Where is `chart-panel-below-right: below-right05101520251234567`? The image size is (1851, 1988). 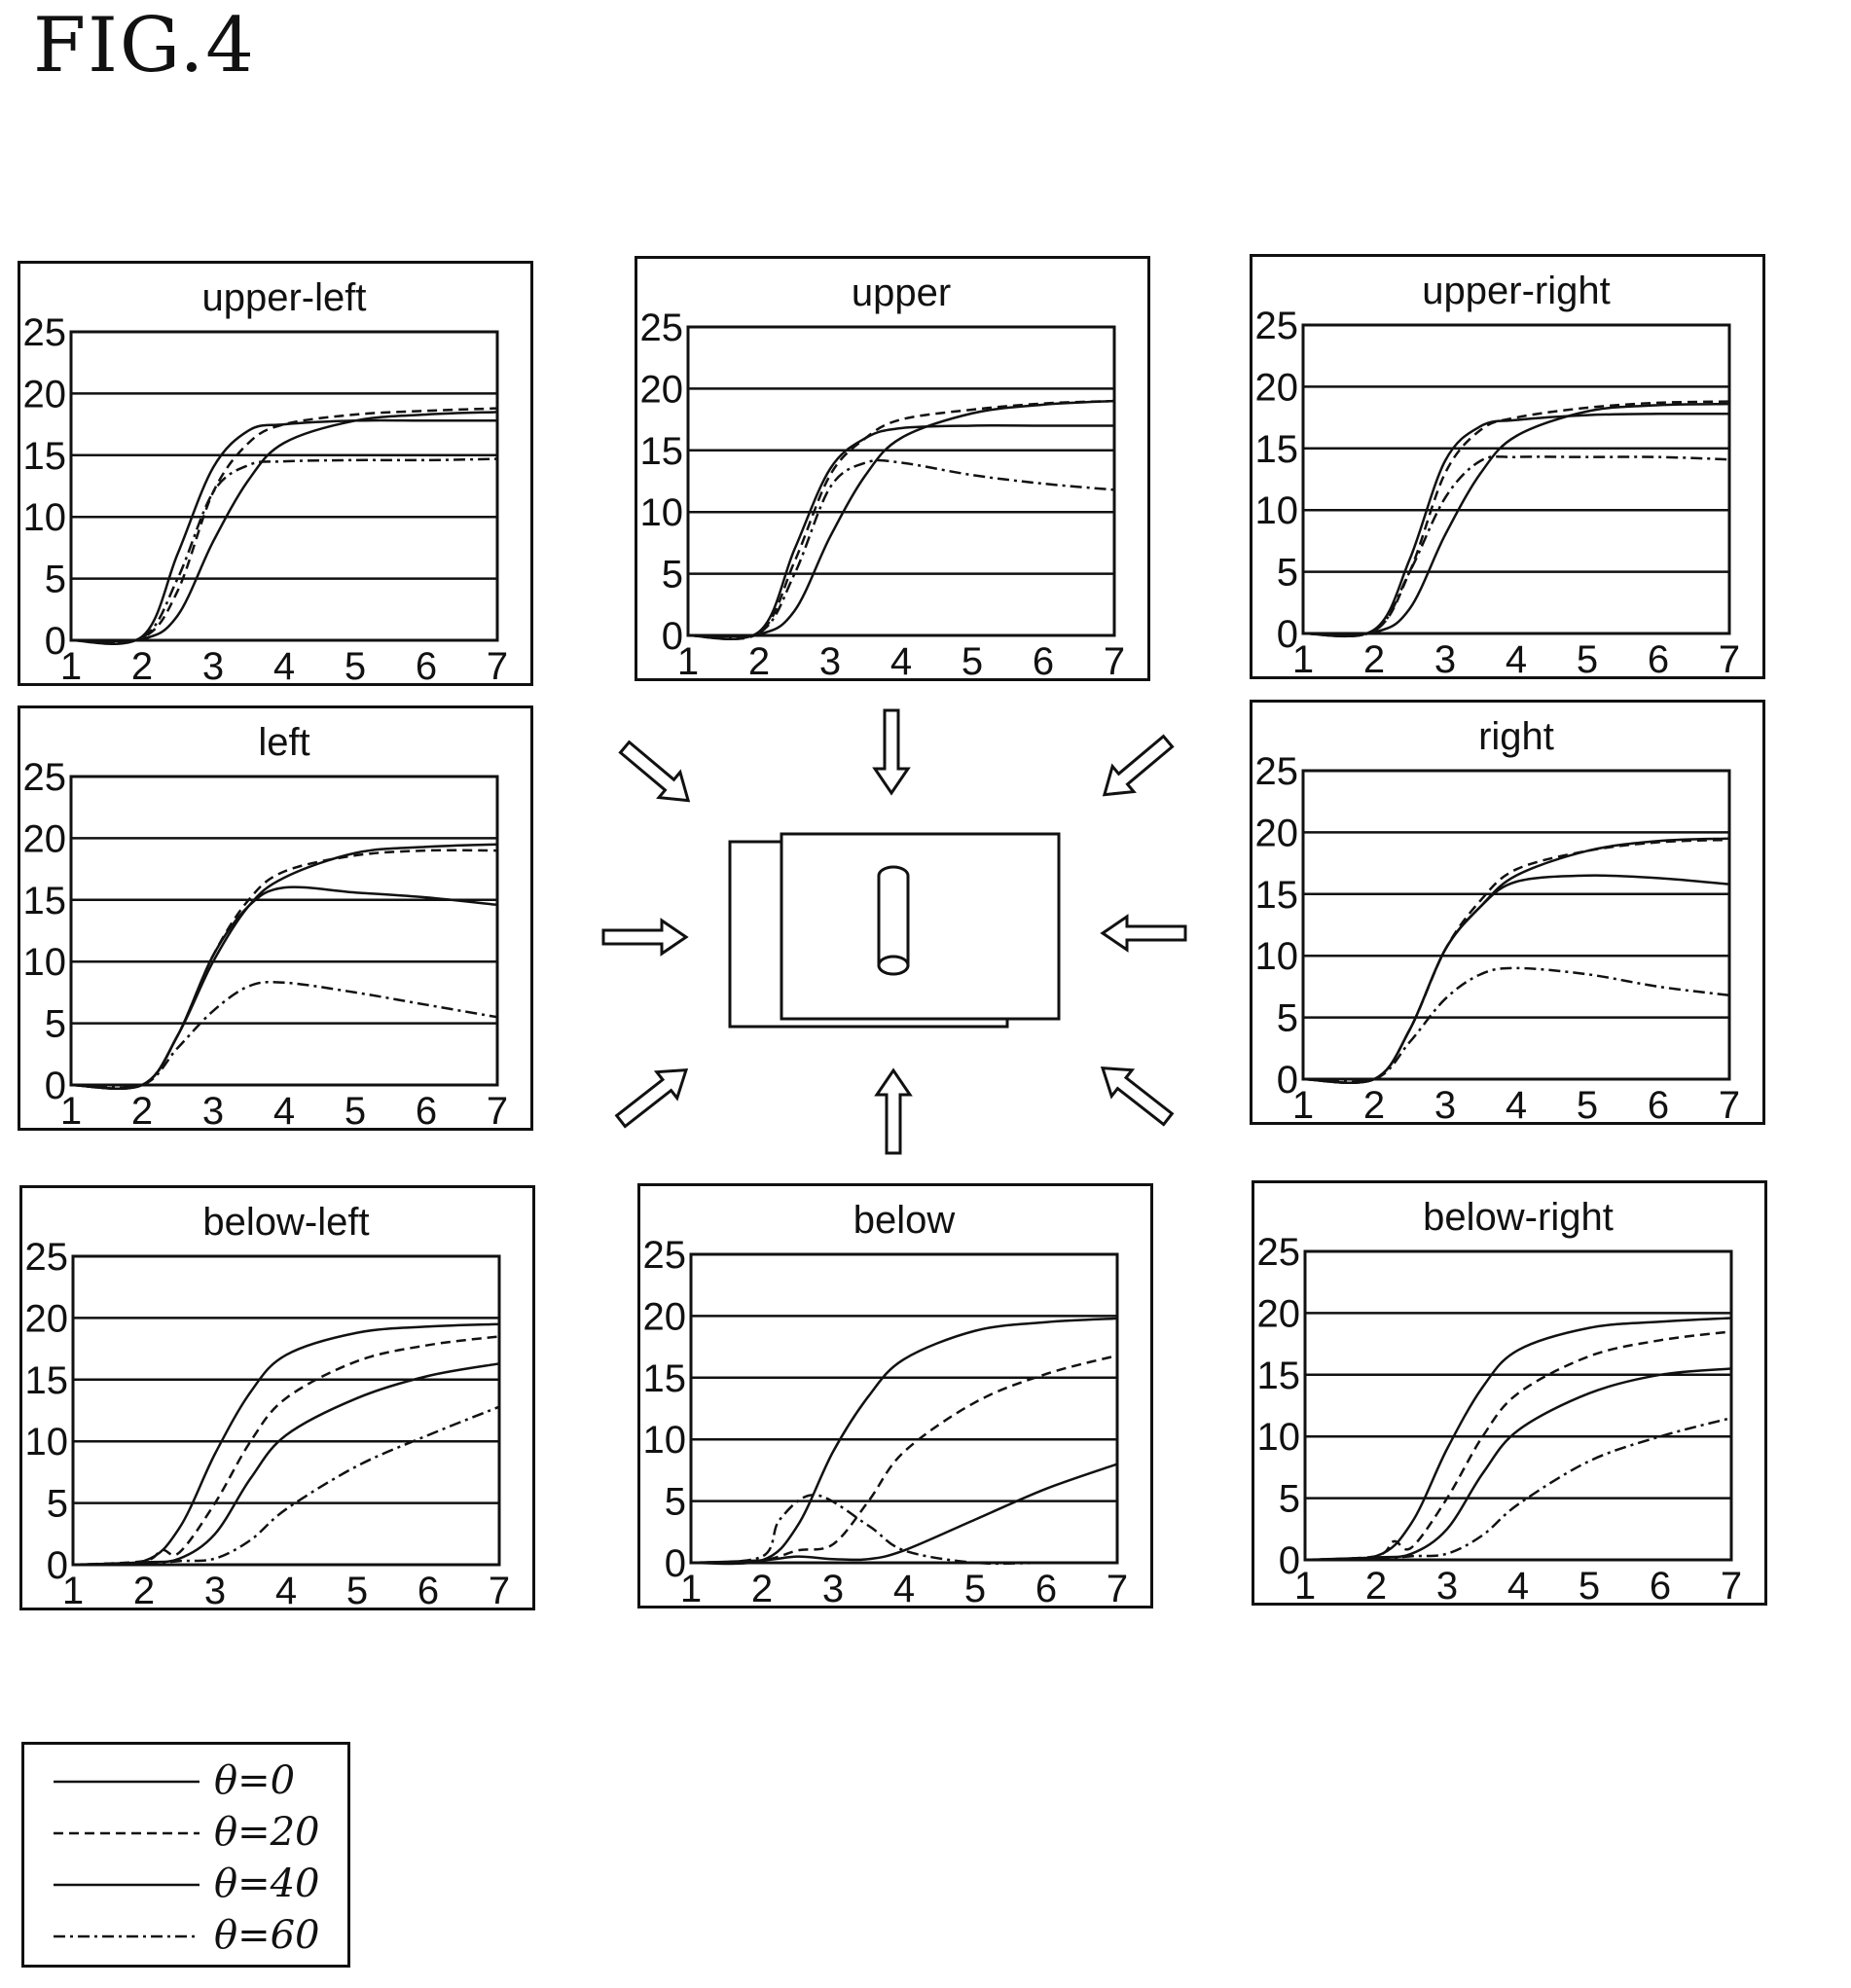
chart-panel-below-right: below-right05101520251234567 is located at coordinates (1509, 1393).